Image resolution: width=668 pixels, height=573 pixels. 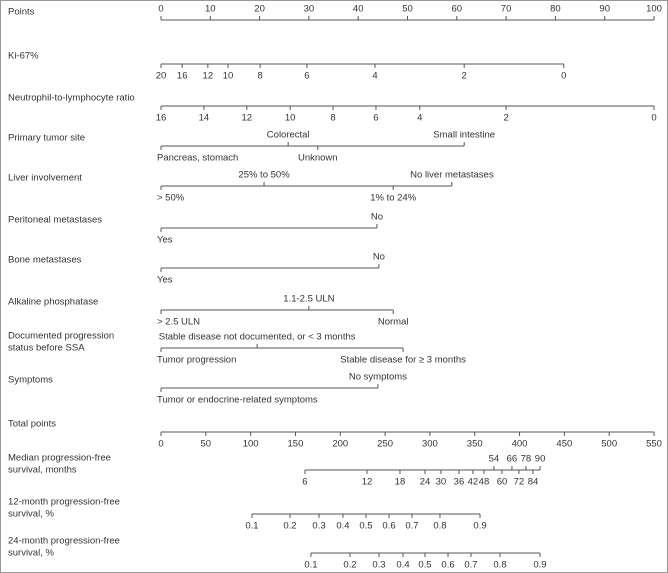 I want to click on tick-label: 0.4, so click(x=342, y=526).